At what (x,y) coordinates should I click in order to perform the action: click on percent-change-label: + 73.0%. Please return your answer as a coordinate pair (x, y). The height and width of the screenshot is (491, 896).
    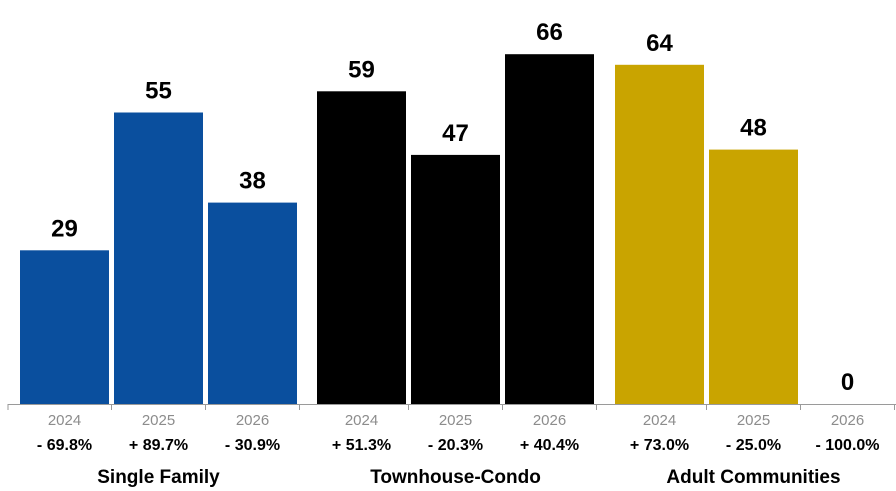
    Looking at the image, I should click on (659, 445).